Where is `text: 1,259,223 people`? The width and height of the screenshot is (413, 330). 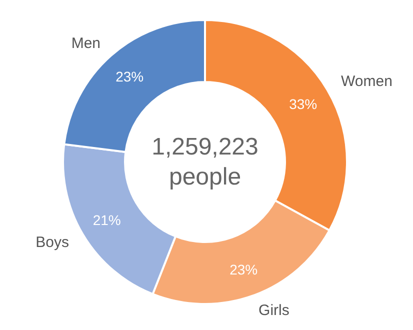 text: 1,259,223 people is located at coordinates (205, 162).